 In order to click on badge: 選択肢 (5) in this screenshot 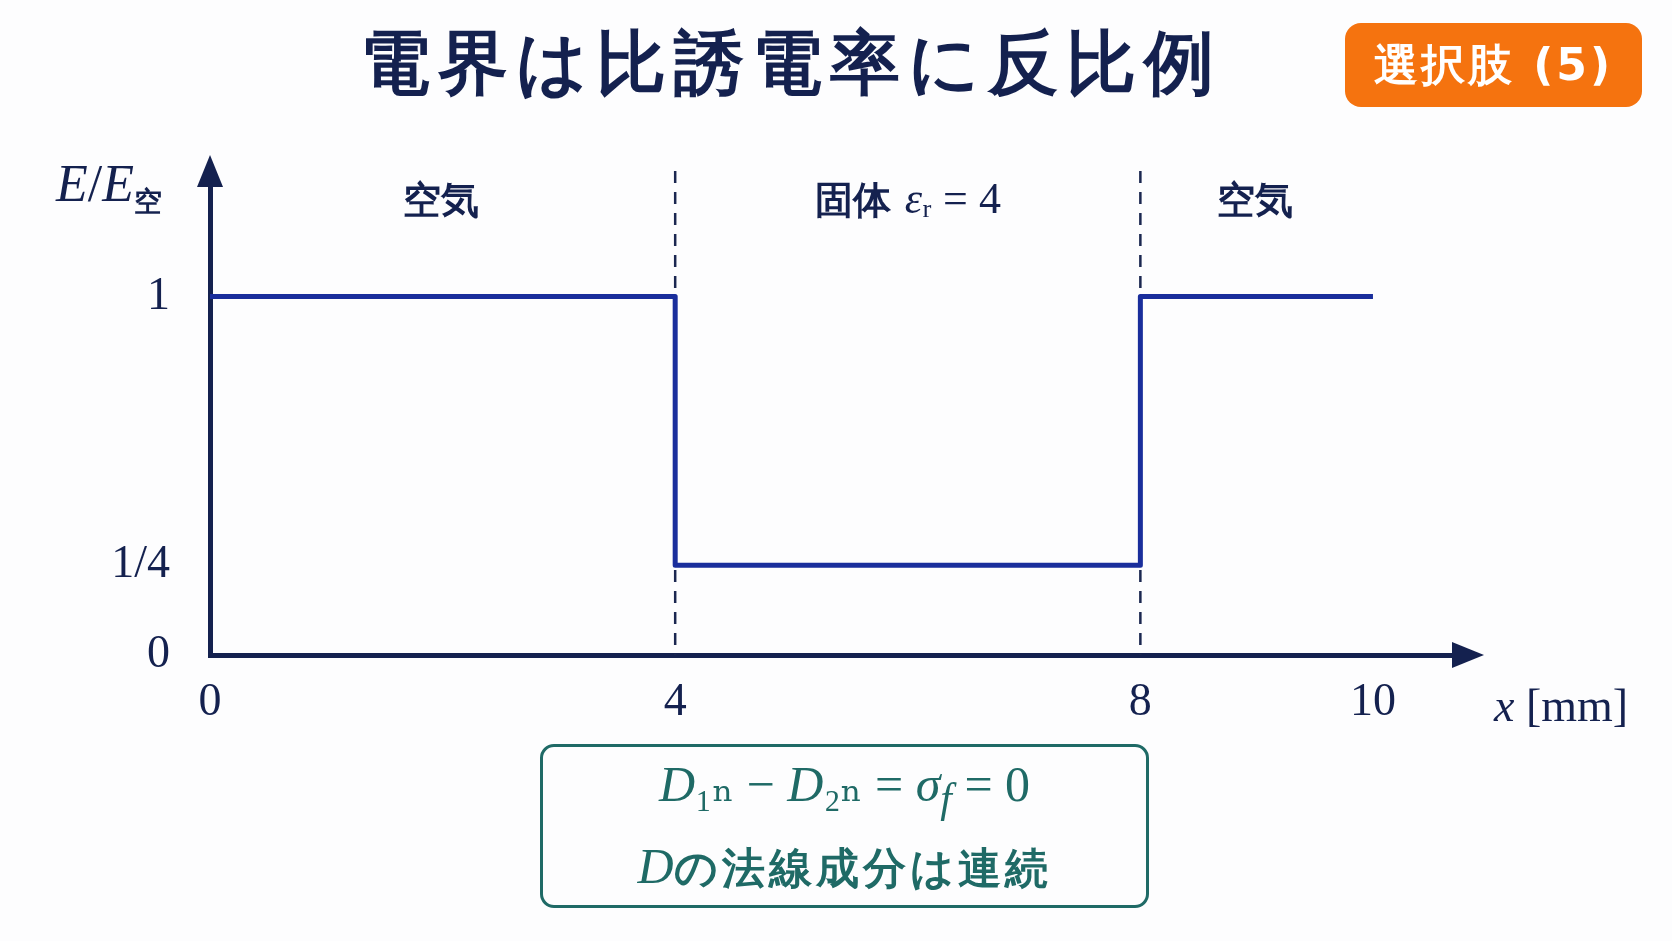, I will do `click(1493, 65)`.